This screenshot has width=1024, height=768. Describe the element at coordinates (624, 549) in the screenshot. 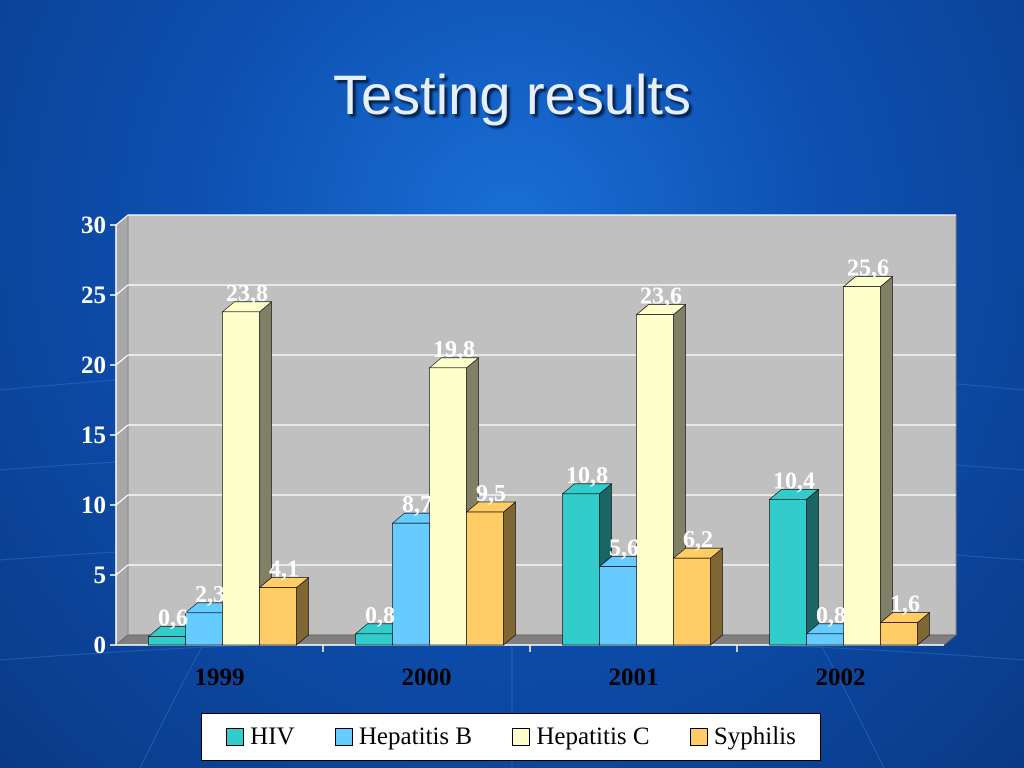

I see `data-label-hepatitis-b: 5,6` at that location.